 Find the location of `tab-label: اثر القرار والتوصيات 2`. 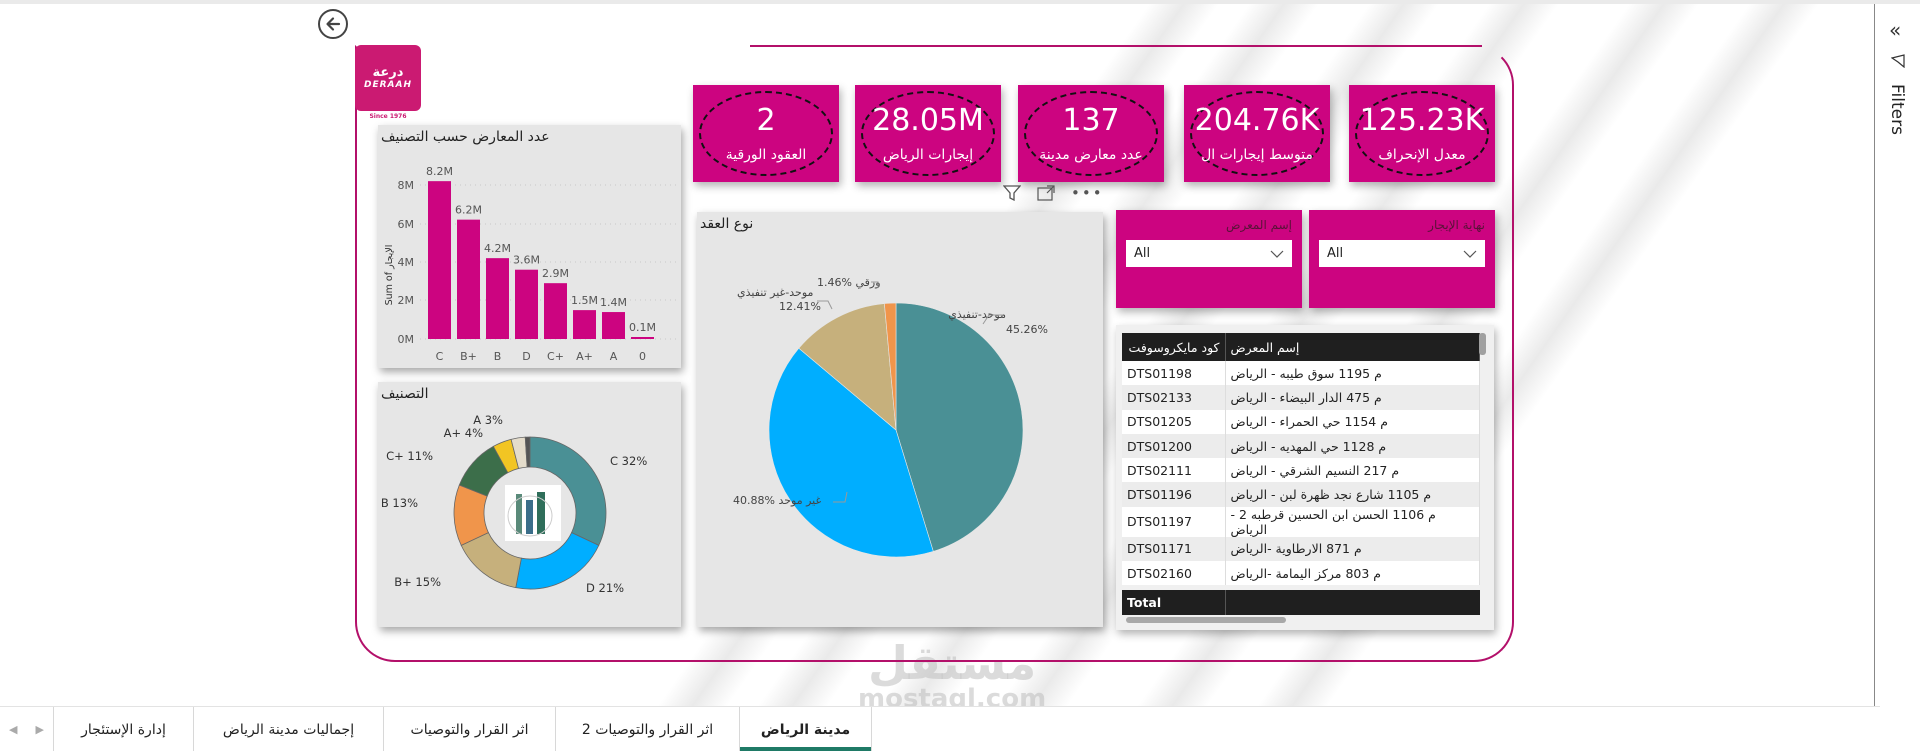

tab-label: اثر القرار والتوصيات 2 is located at coordinates (647, 729).